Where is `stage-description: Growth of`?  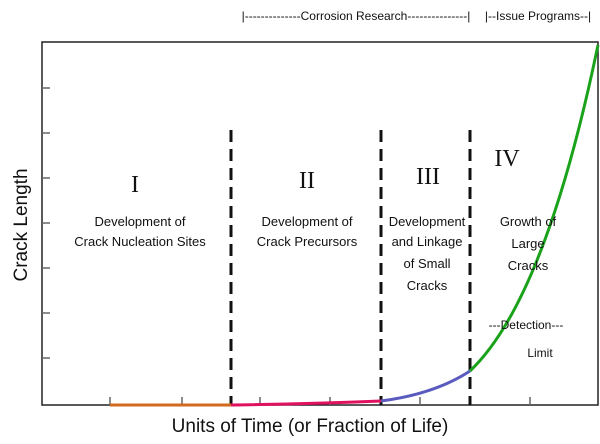
stage-description: Growth of is located at coordinates (528, 221).